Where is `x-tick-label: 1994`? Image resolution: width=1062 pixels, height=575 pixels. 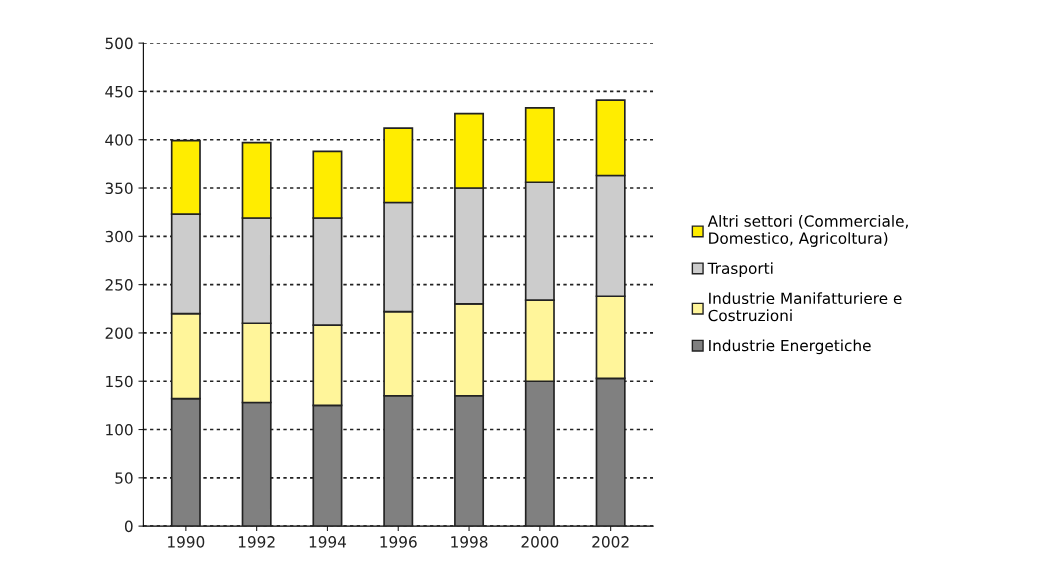 x-tick-label: 1994 is located at coordinates (328, 542).